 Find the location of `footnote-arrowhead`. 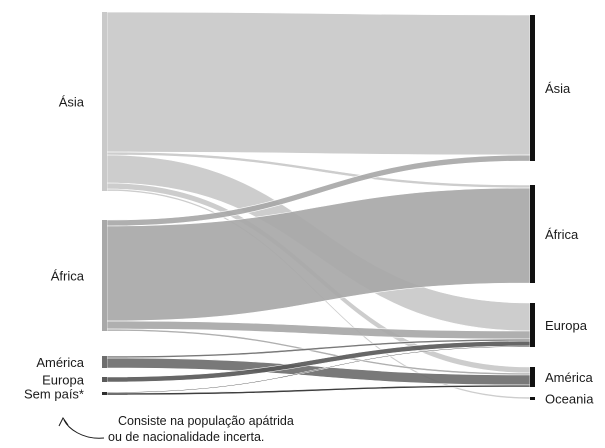

footnote-arrowhead is located at coordinates (63, 422).